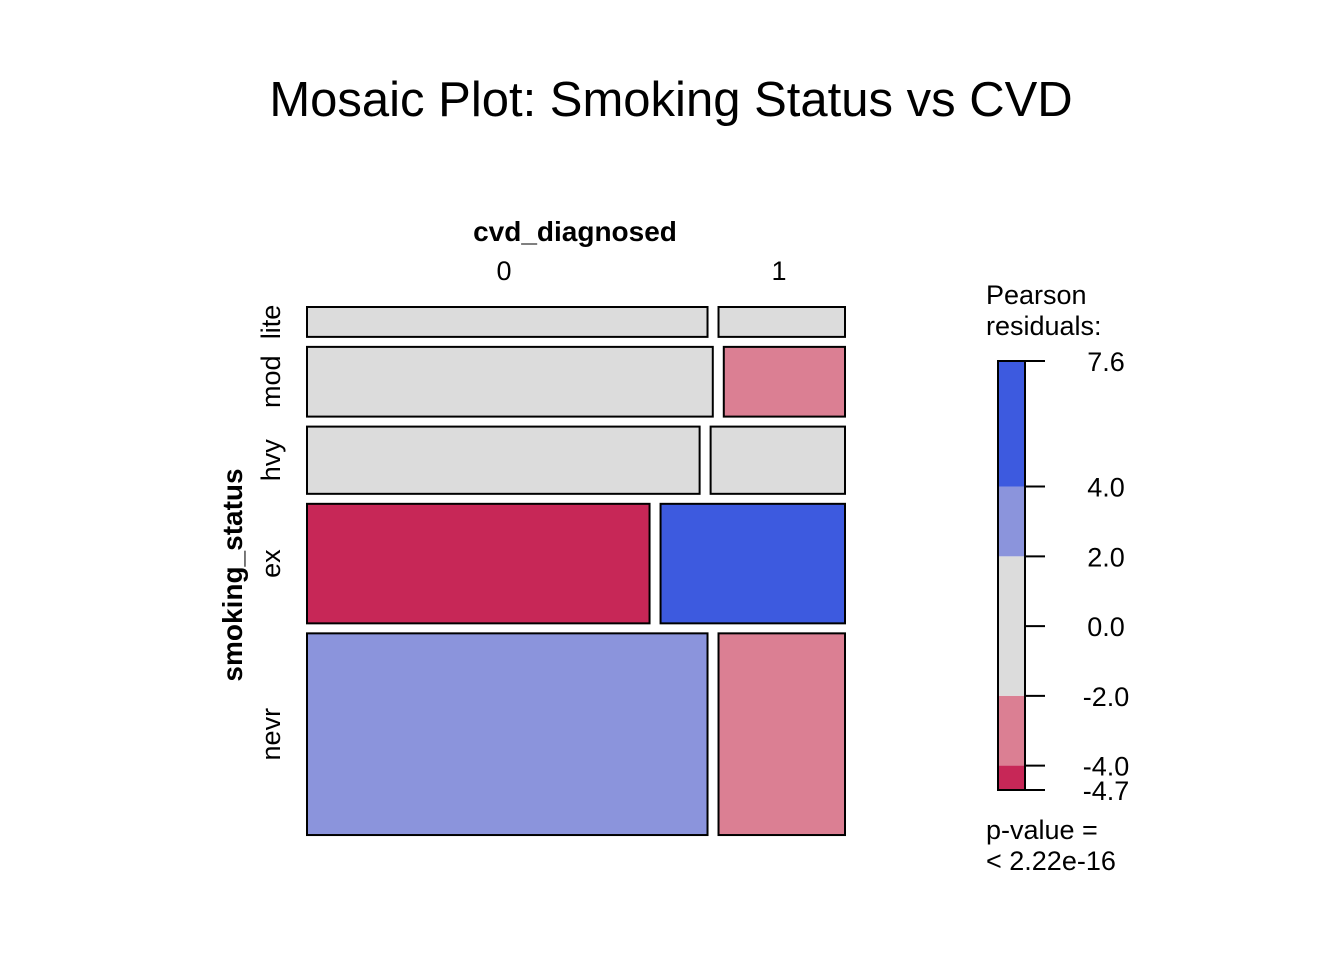  Describe the element at coordinates (271, 734) in the screenshot. I see `row-label-nevr: nevr` at that location.